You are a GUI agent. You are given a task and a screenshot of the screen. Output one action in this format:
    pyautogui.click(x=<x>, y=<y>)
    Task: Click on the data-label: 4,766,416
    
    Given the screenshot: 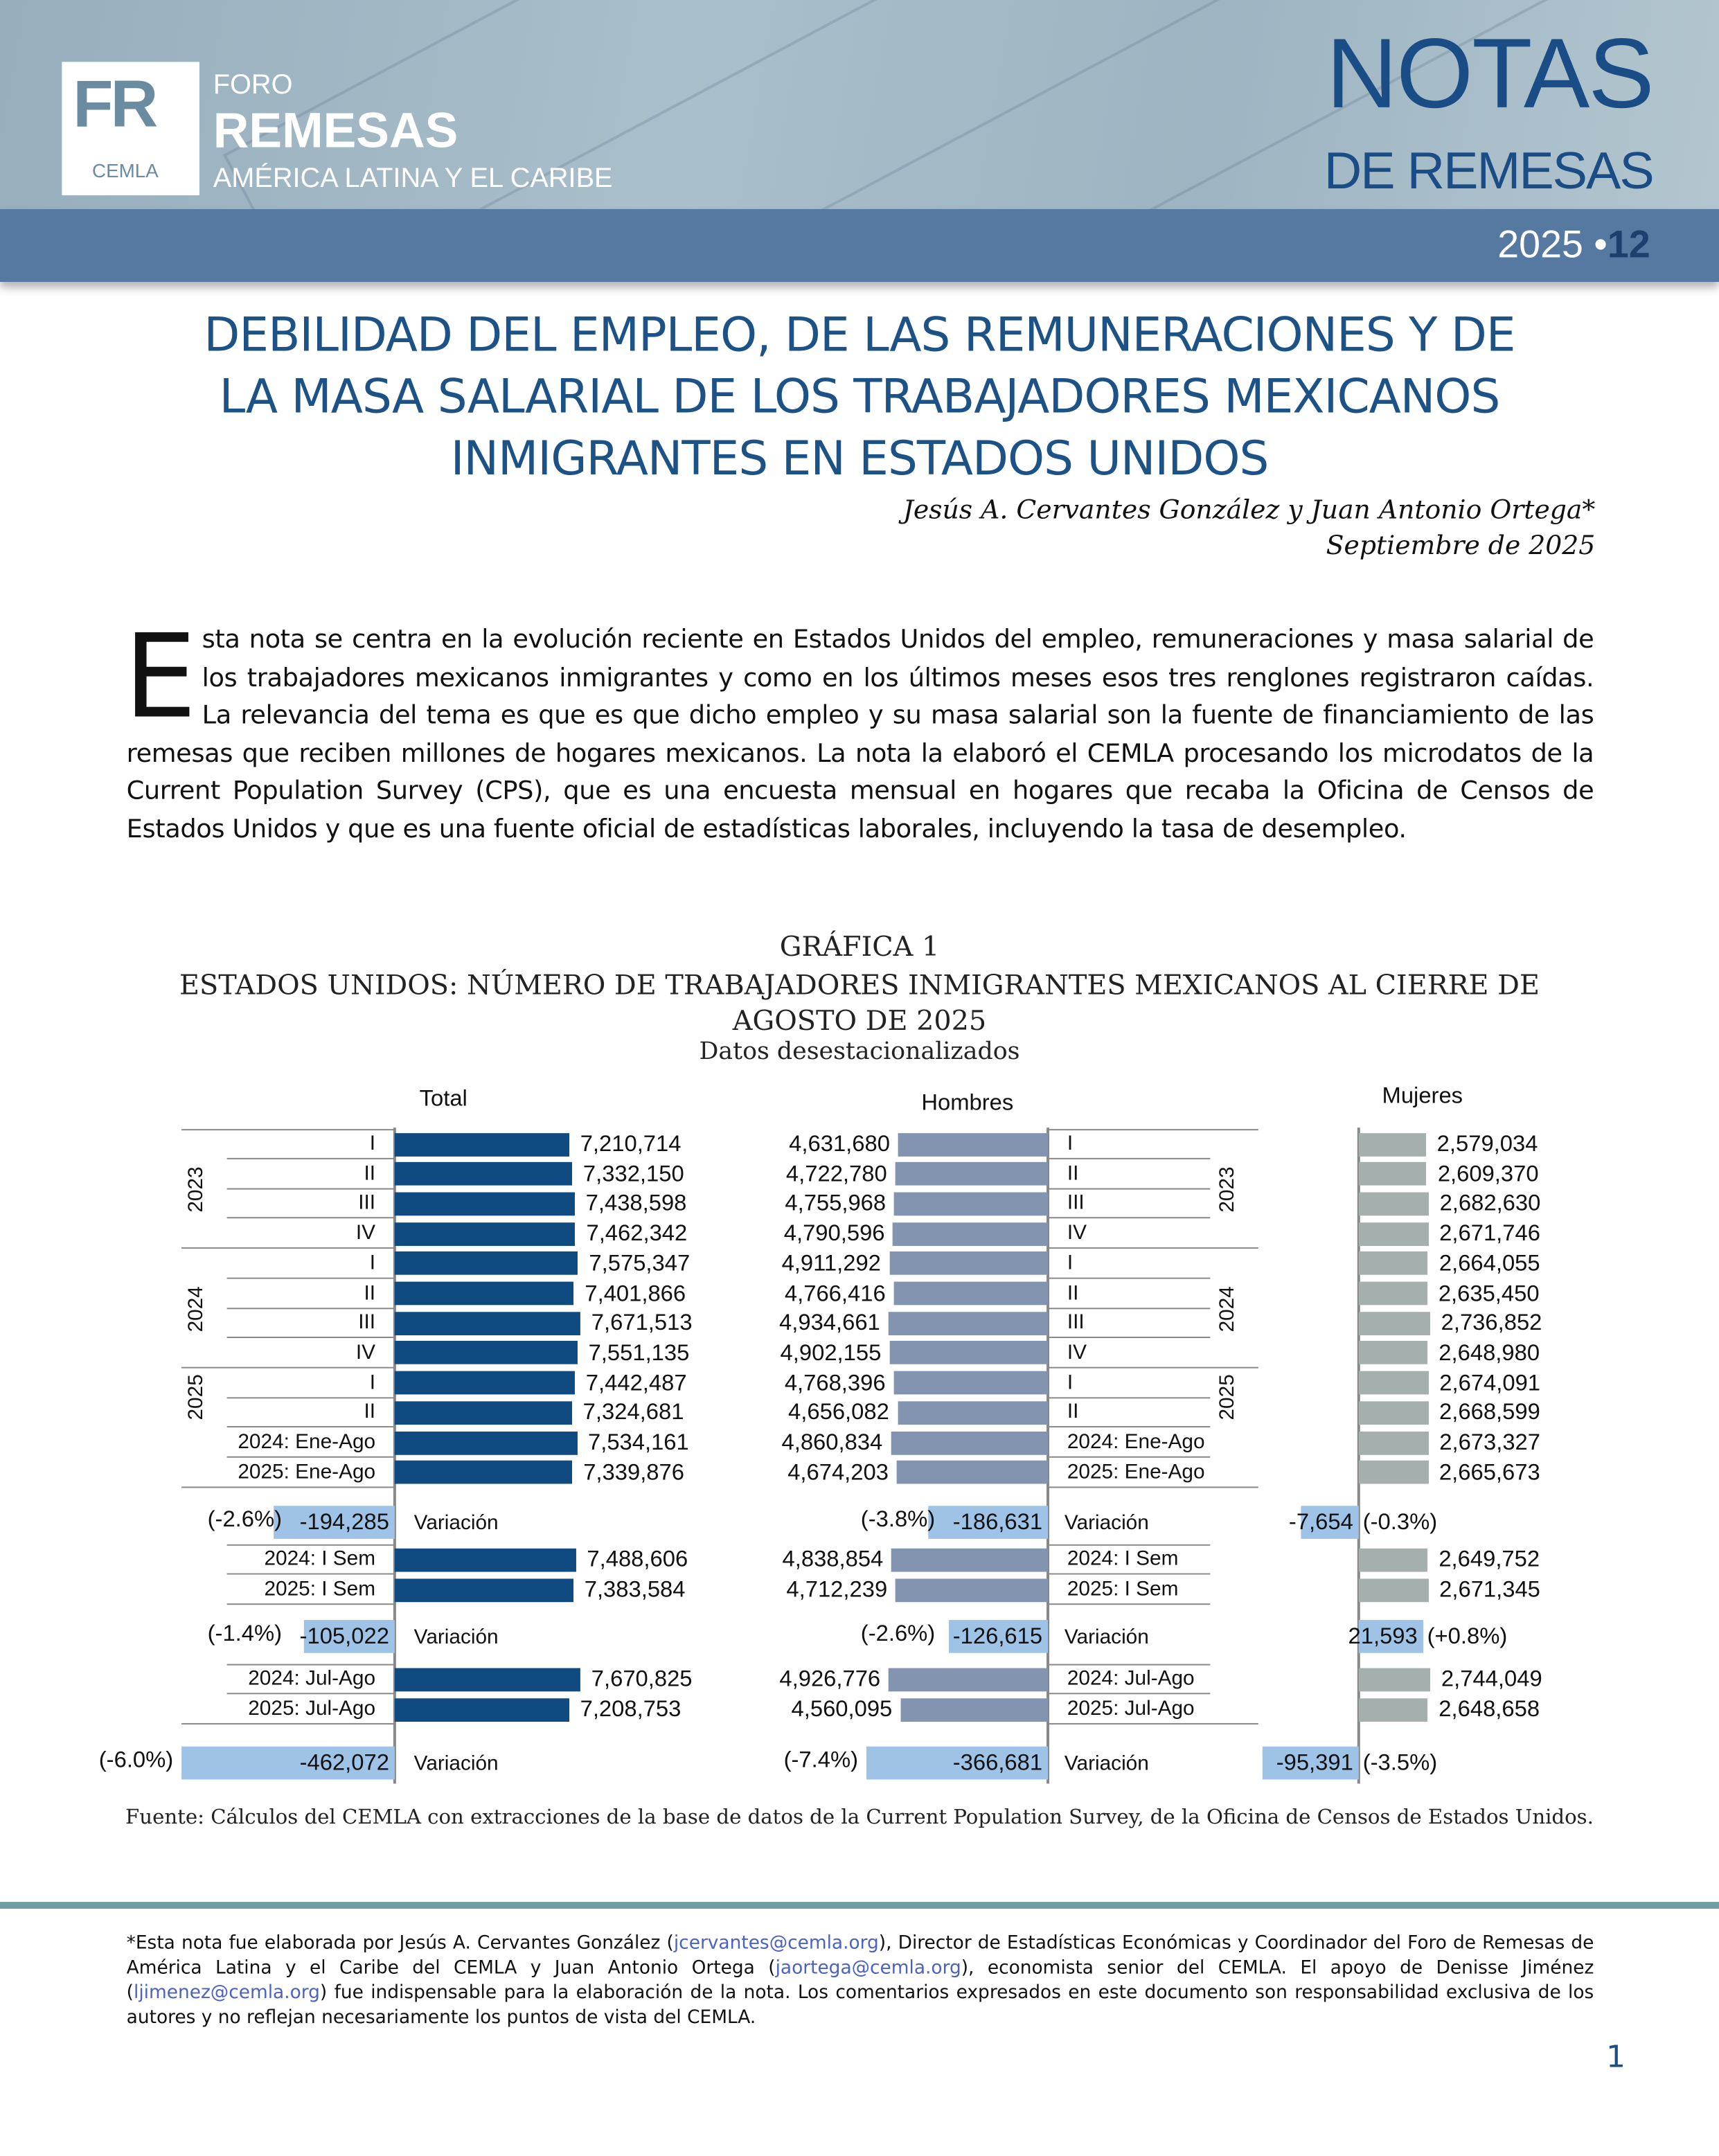 What is the action you would take?
    pyautogui.click(x=835, y=1294)
    